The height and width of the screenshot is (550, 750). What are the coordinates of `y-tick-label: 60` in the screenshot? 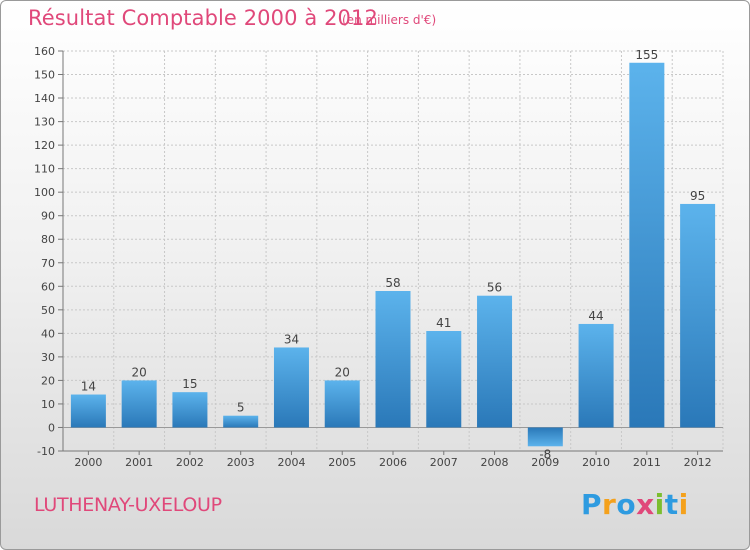 It's located at (48, 286).